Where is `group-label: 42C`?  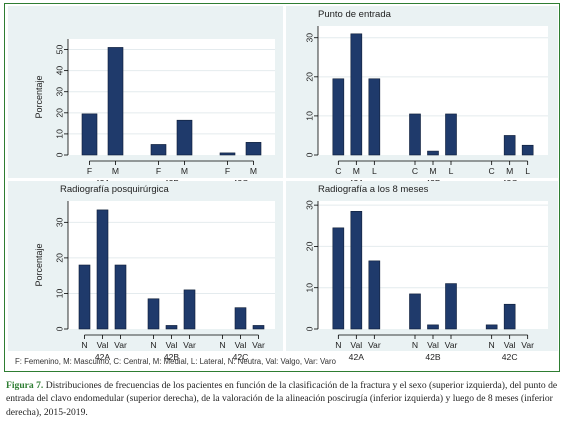
group-label: 42C is located at coordinates (241, 357).